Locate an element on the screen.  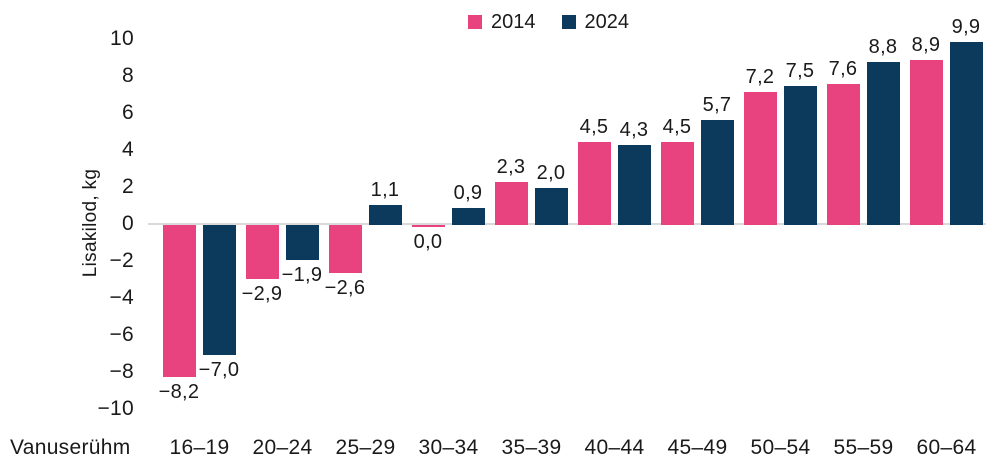
legend-item-2014: 2014 is located at coordinates (502, 22).